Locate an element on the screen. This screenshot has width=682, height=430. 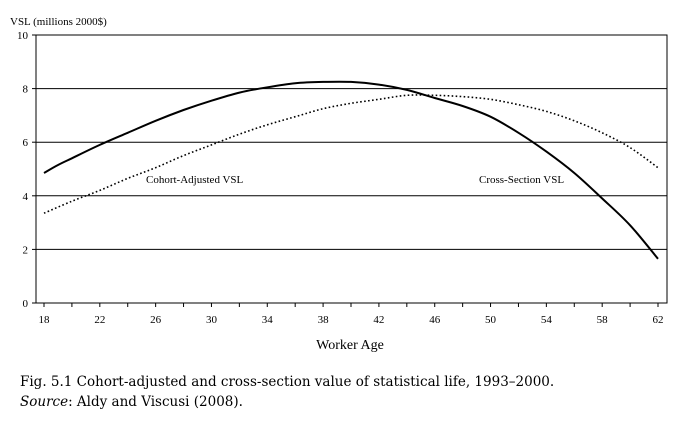
y-axis-title: VSL (millions 2000$) is located at coordinates (58, 22).